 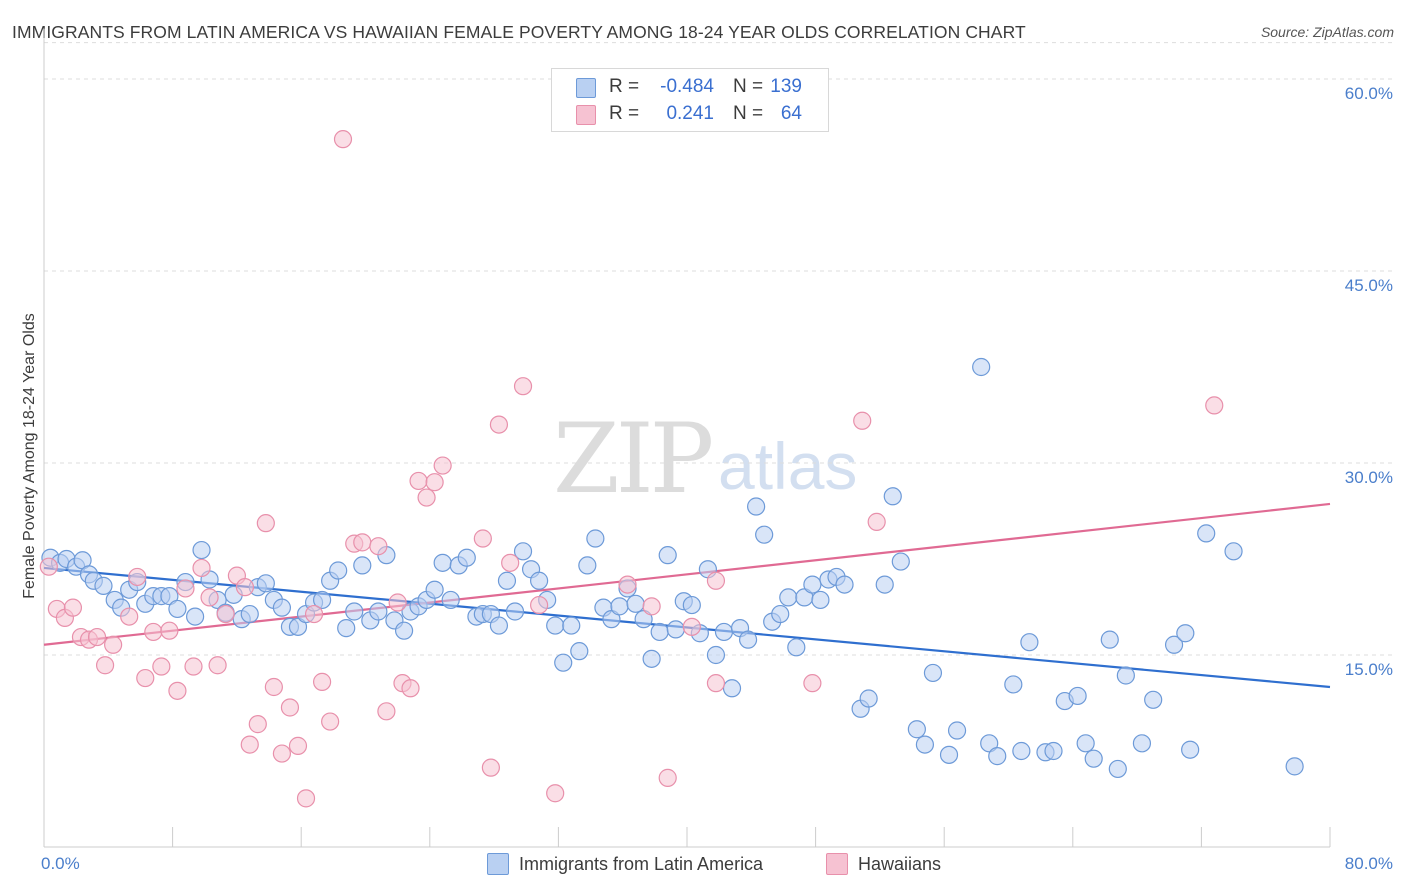 I want to click on source-label: Source: ZipAtlas.com, so click(x=1327, y=32).